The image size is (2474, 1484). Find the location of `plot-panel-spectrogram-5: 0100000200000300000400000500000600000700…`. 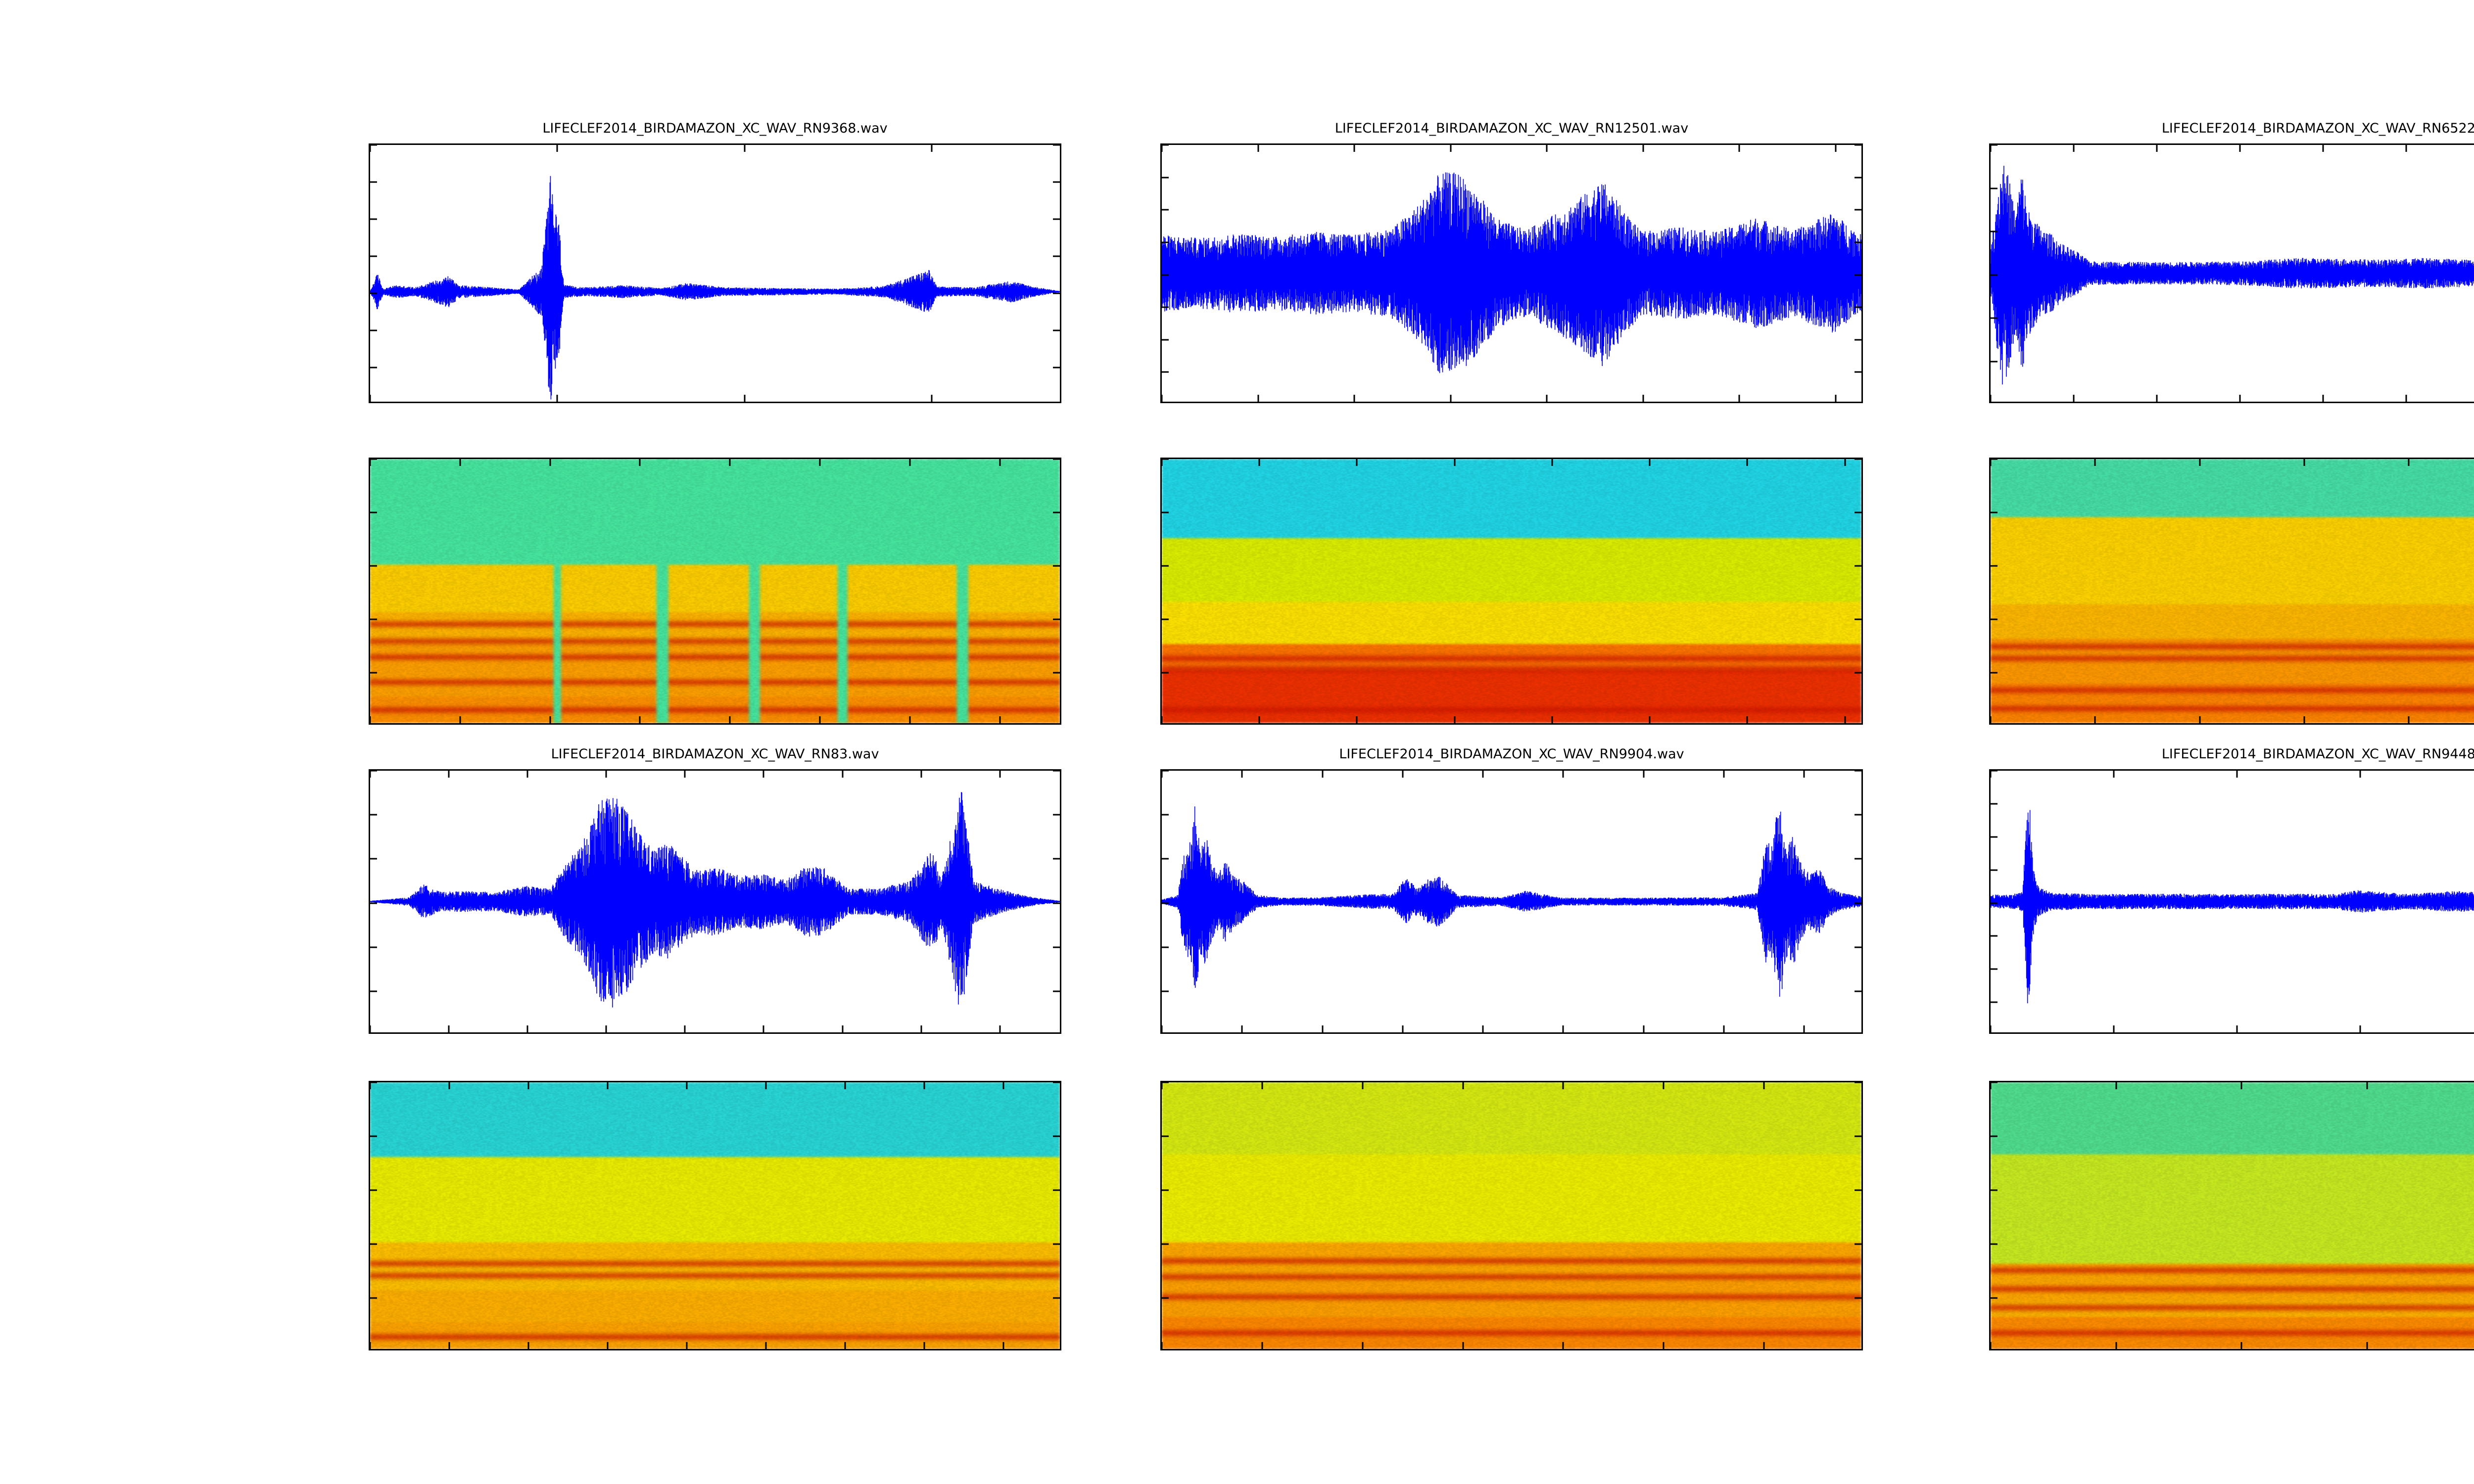

plot-panel-spectrogram-5: 0100000200000300000400000500000600000700… is located at coordinates (1512, 1215).